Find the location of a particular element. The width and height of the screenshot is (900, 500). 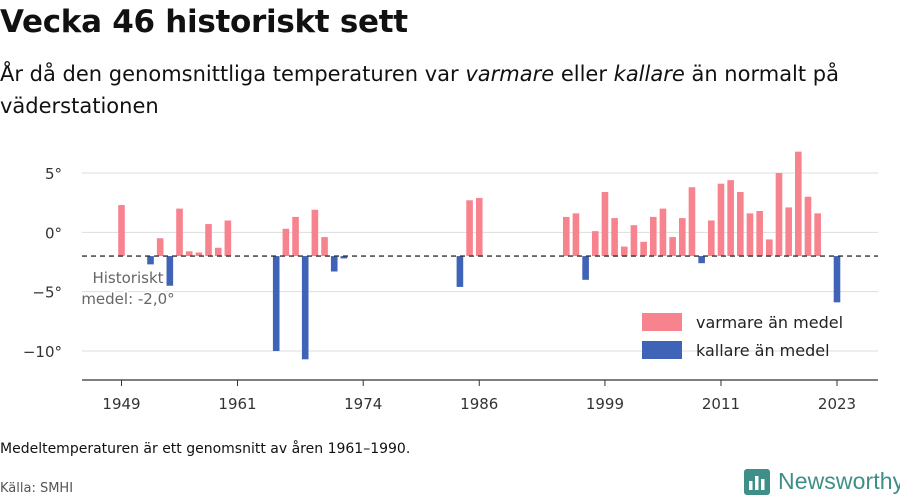

bar-warmer-2002 is located at coordinates (634, 241).